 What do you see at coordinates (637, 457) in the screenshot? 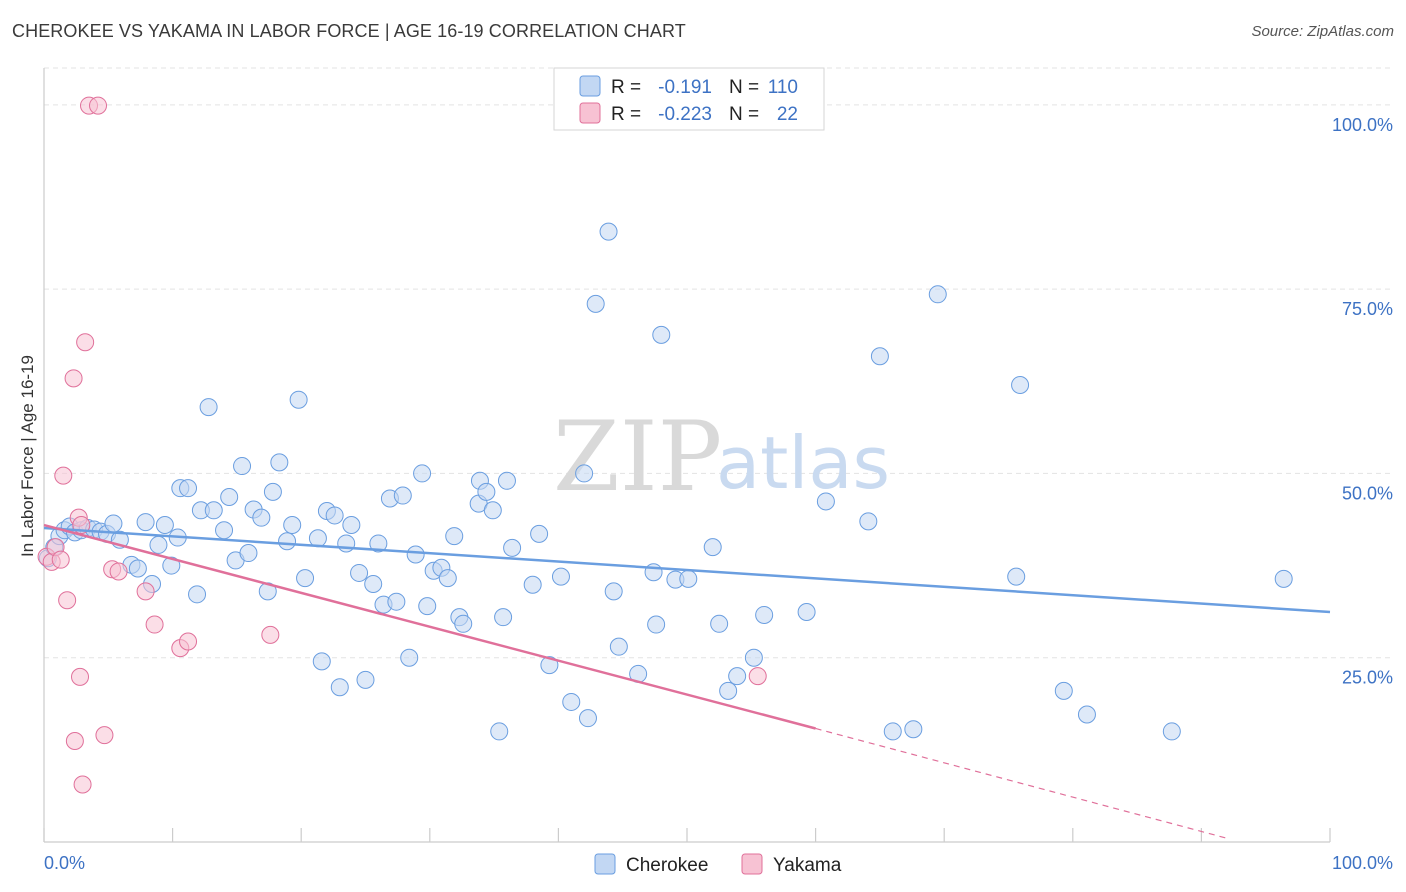
I see `watermark-zip: ZIP` at bounding box center [637, 457].